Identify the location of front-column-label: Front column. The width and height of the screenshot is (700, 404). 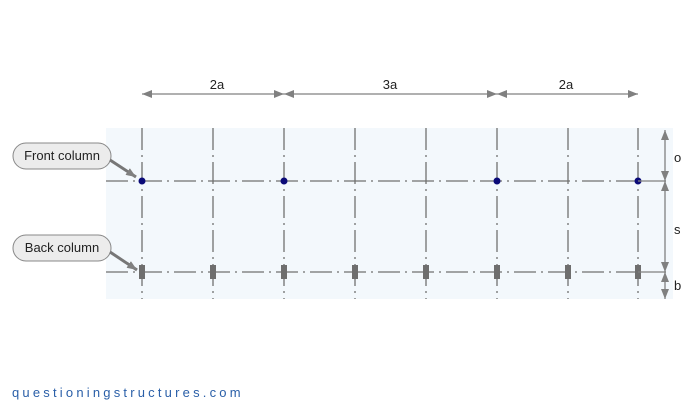
(62, 155).